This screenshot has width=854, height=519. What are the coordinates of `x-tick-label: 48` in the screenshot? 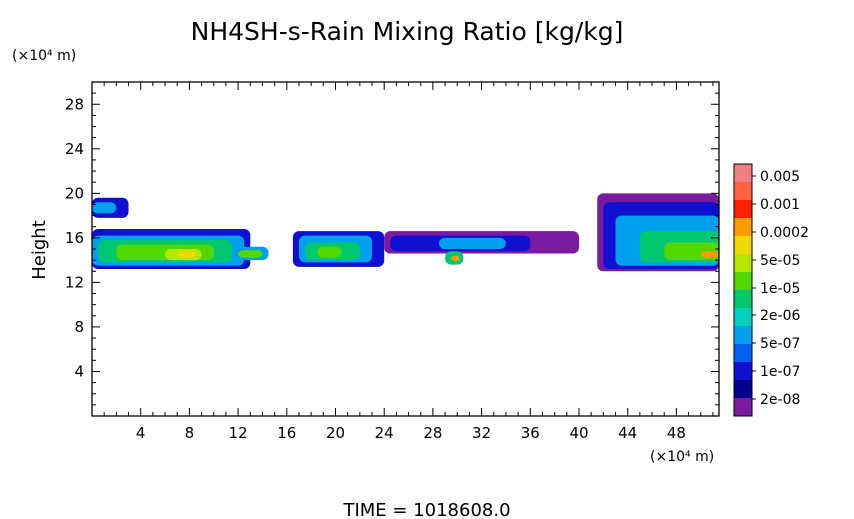 It's located at (676, 433).